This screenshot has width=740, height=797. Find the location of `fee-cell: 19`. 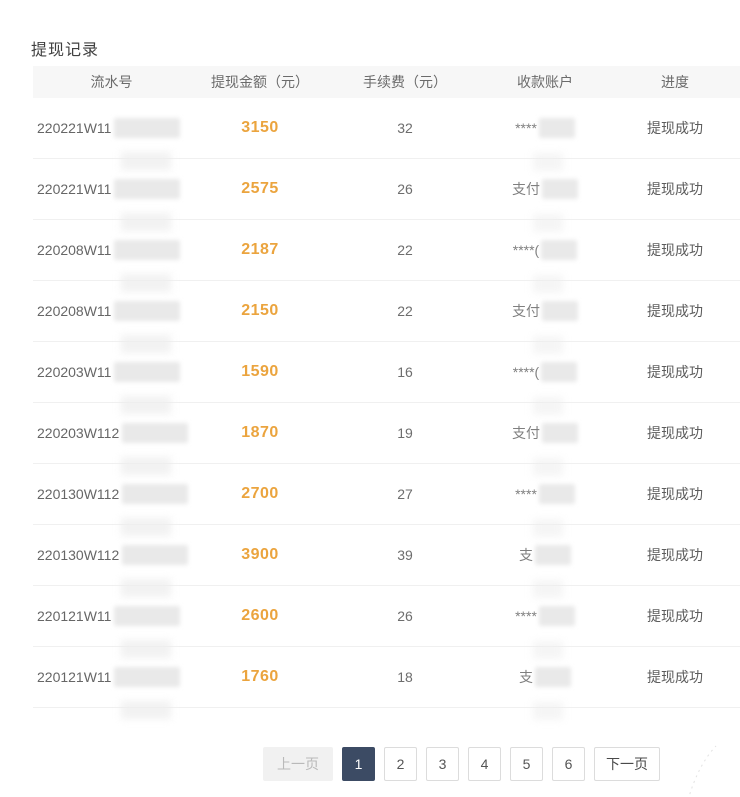

fee-cell: 19 is located at coordinates (405, 433).